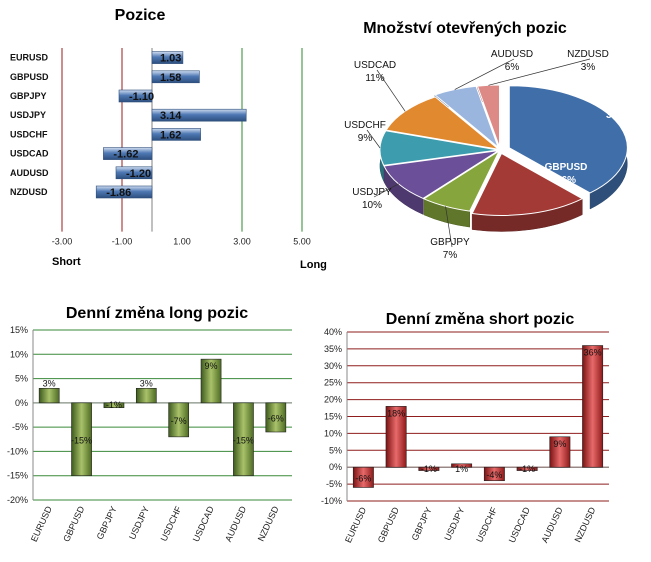 Image resolution: width=651 pixels, height=562 pixels. What do you see at coordinates (388, 524) in the screenshot?
I see `short-category-label: GBPUSD` at bounding box center [388, 524].